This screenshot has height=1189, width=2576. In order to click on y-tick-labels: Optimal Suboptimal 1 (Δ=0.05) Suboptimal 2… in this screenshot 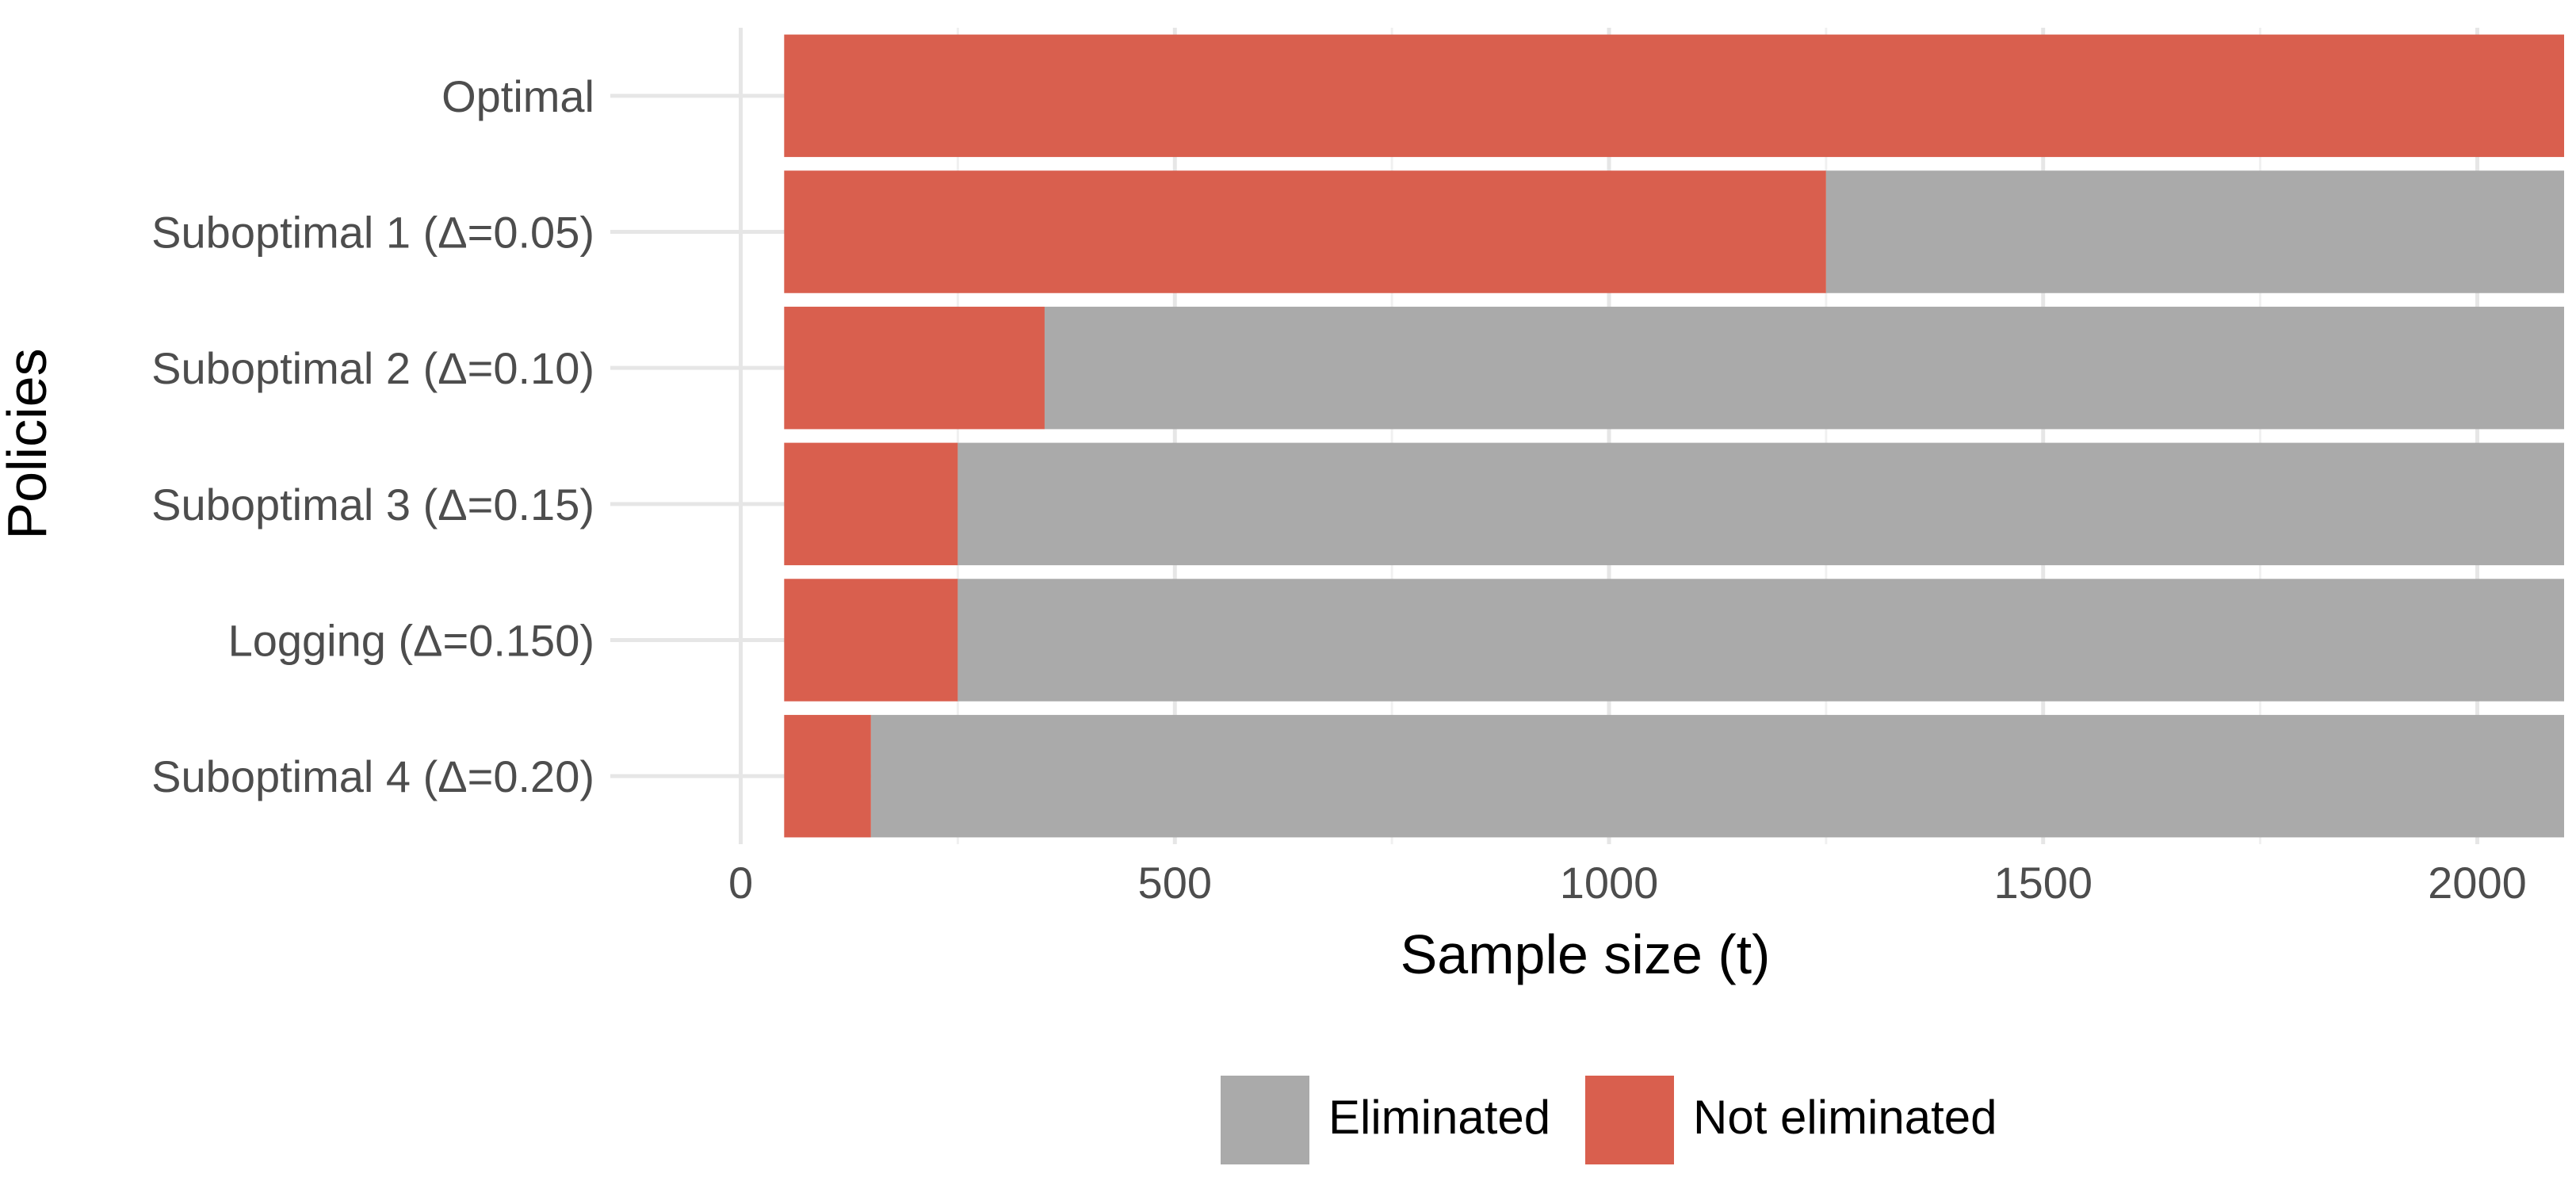, I will do `click(372, 436)`.